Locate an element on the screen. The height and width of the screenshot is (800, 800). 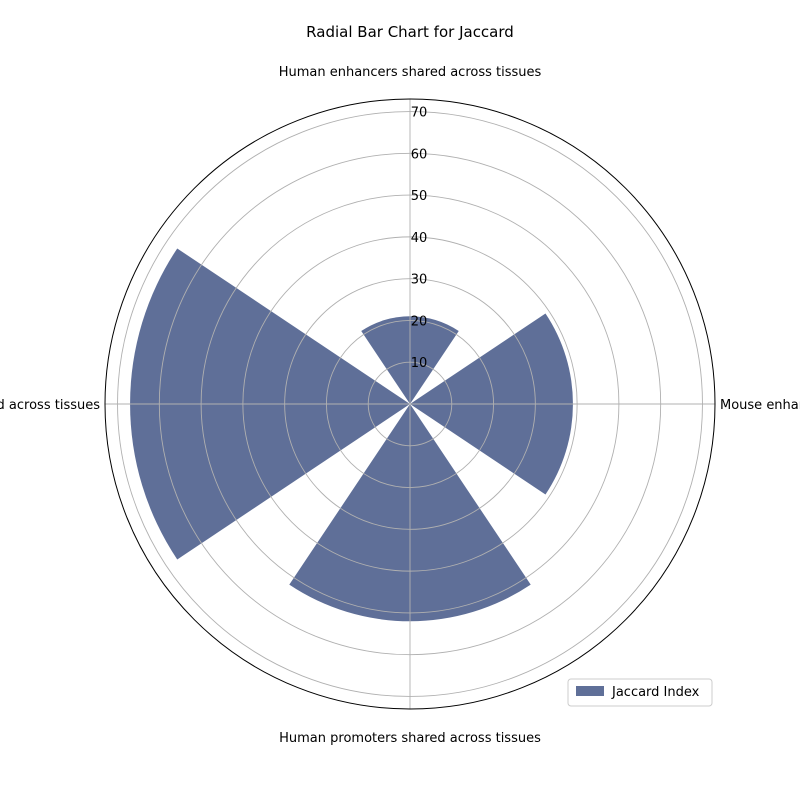
r-tick-label: 60 is located at coordinates (419, 154).